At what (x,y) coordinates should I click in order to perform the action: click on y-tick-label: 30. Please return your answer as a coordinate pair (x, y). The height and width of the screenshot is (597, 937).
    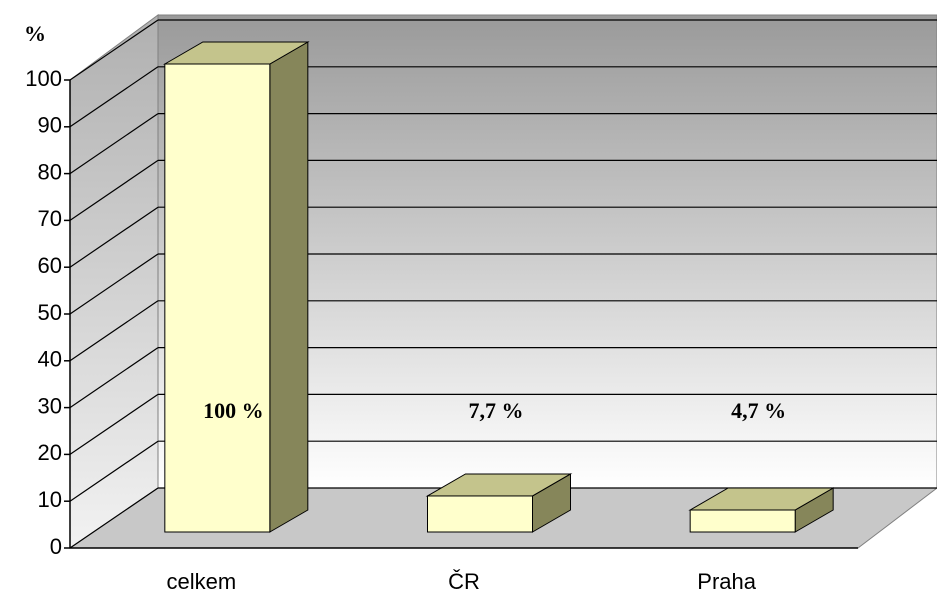
    Looking at the image, I should click on (50, 405).